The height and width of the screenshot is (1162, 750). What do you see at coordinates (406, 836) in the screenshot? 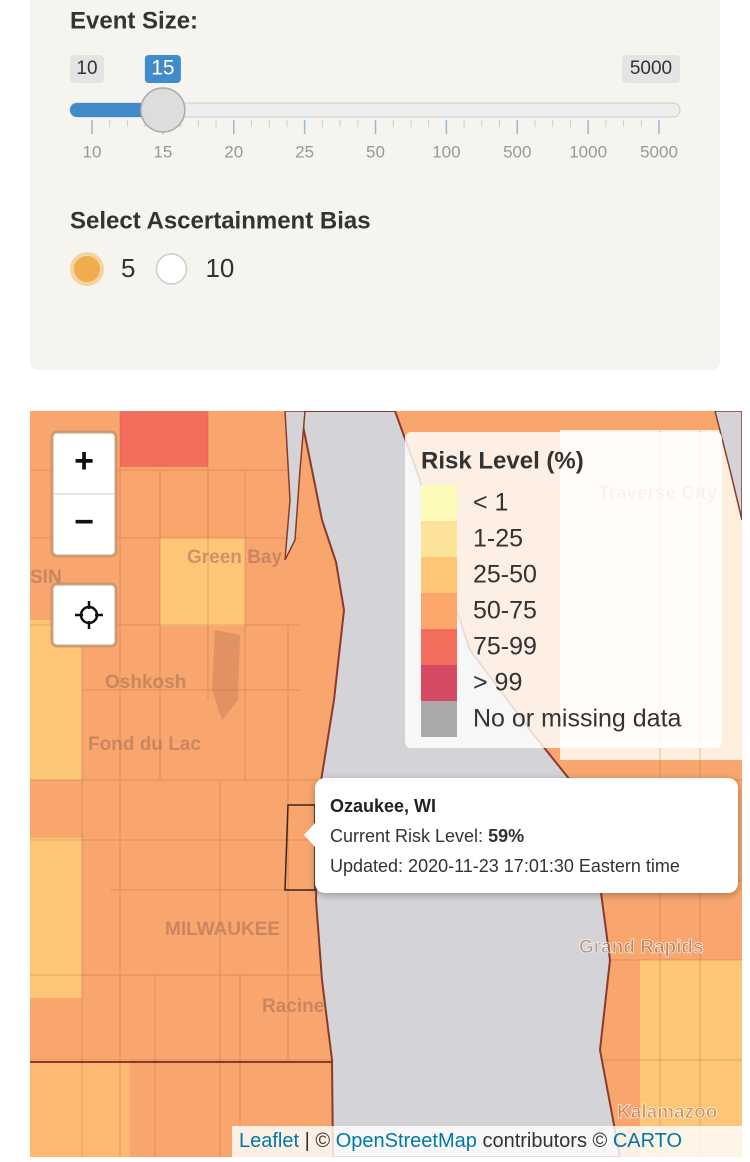
I see `risk-label: Current Risk Level:` at bounding box center [406, 836].